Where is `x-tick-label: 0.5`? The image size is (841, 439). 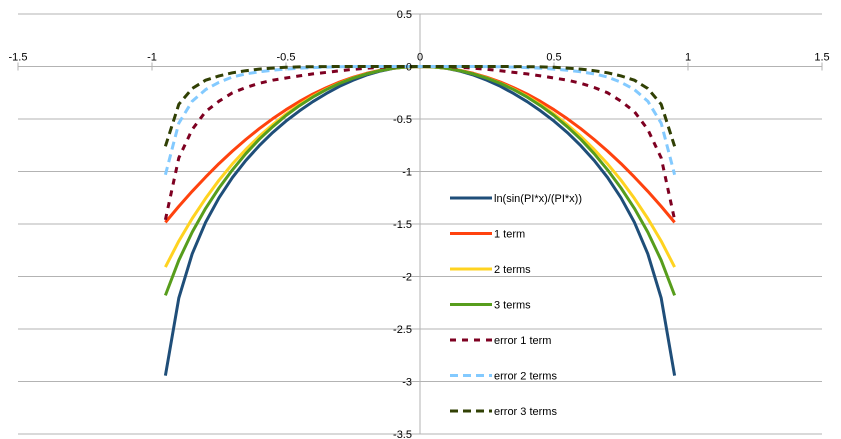 x-tick-label: 0.5 is located at coordinates (553, 58).